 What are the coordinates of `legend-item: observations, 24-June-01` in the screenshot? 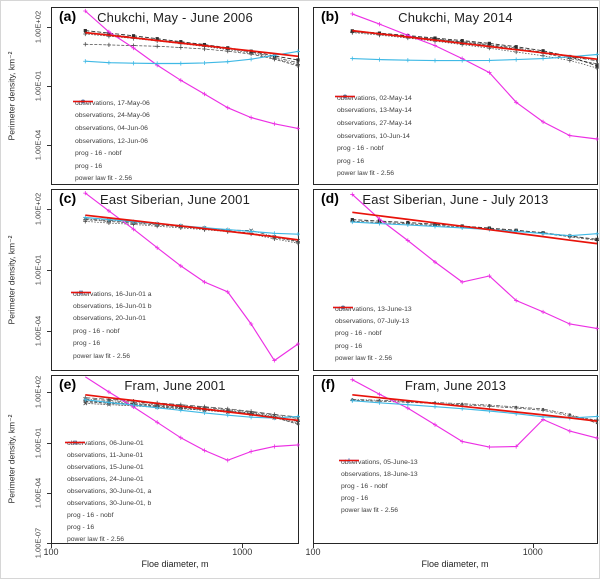 It's located at (107, 463).